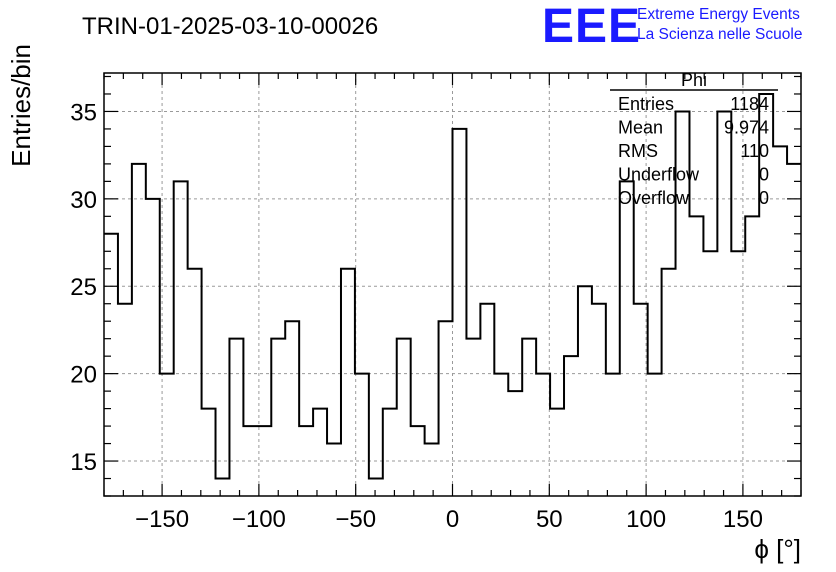 The image size is (836, 572). What do you see at coordinates (646, 519) in the screenshot?
I see `x-tick-label: 100` at bounding box center [646, 519].